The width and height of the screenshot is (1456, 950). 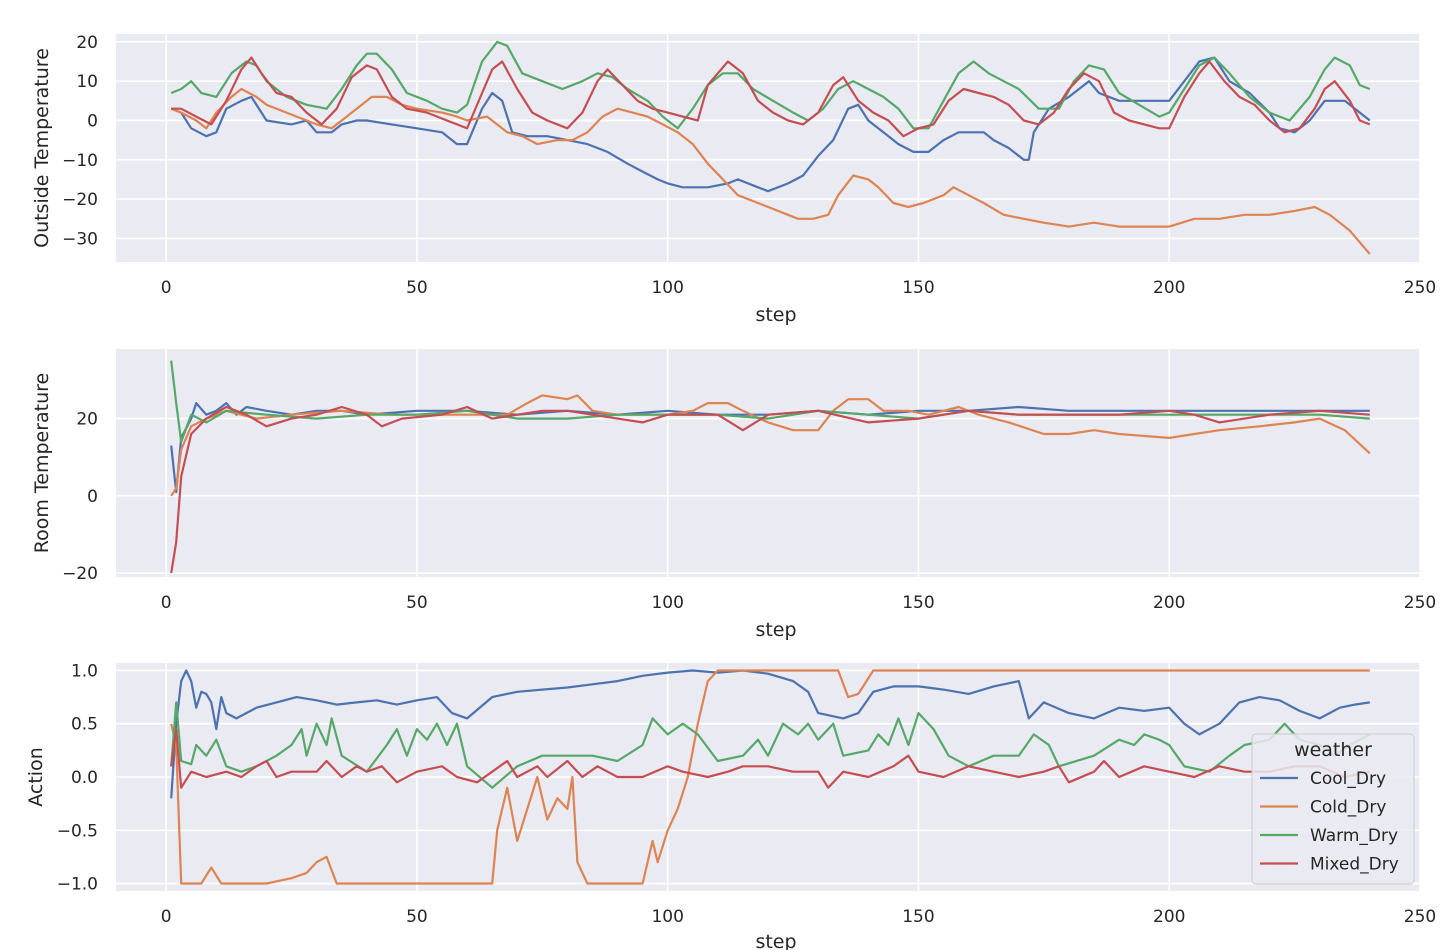 What do you see at coordinates (1333, 750) in the screenshot?
I see `legend-title: weather` at bounding box center [1333, 750].